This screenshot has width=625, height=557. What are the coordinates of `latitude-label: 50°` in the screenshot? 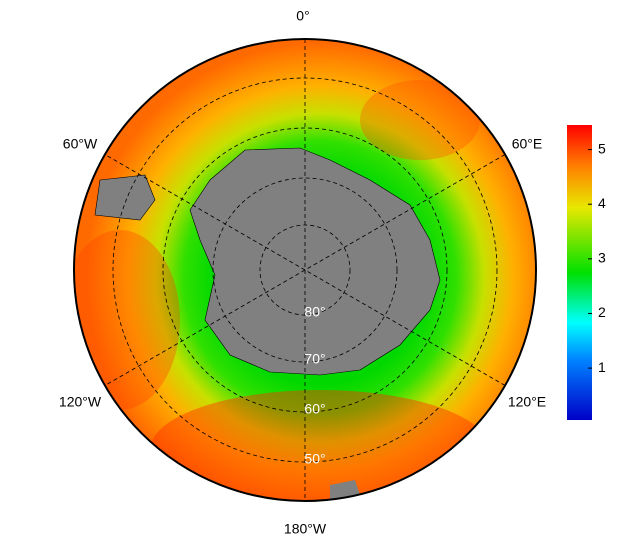 It's located at (314, 459).